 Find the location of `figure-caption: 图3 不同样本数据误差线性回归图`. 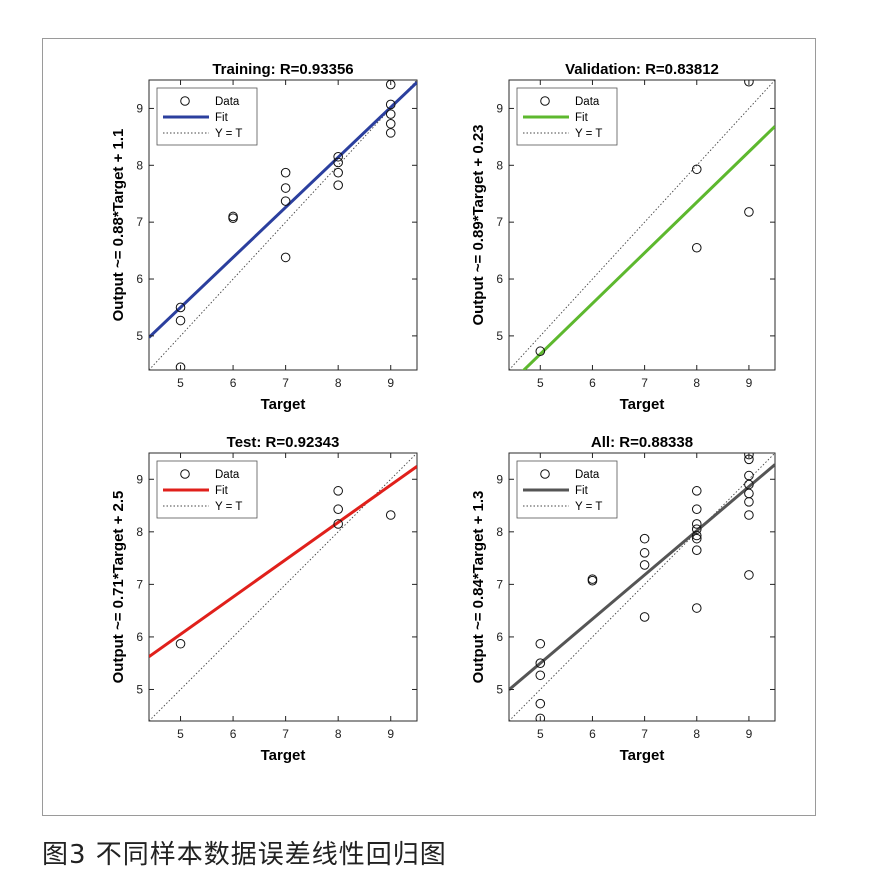

figure-caption: 图3 不同样本数据误差线性回归图 is located at coordinates (244, 855).